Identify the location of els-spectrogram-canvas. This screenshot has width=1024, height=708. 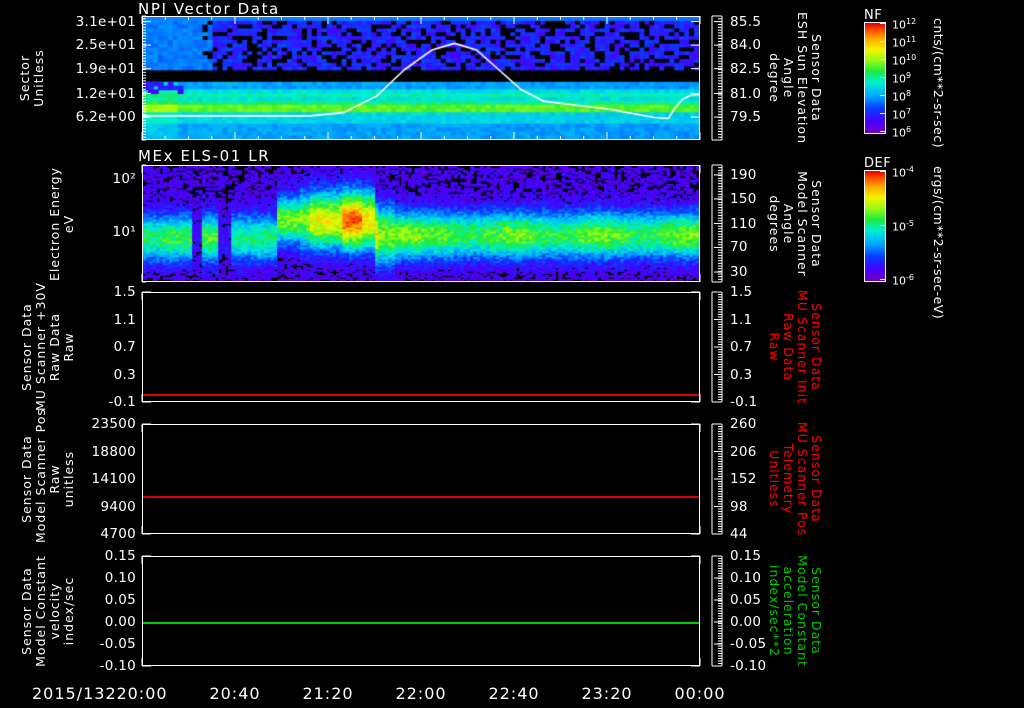
(421, 223).